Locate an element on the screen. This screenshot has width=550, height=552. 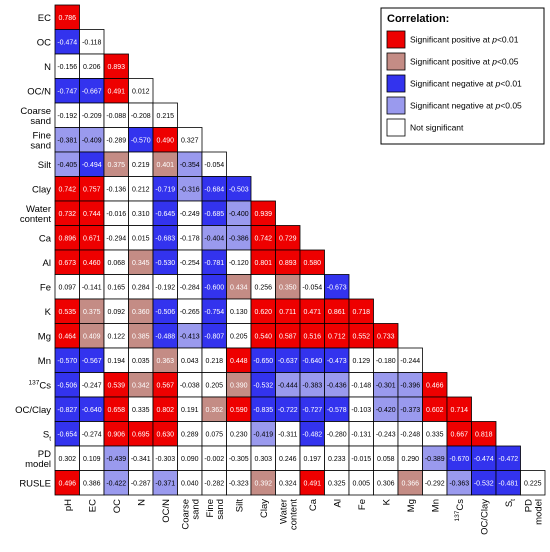
cell-value-label: 0.714 is located at coordinates (459, 410).